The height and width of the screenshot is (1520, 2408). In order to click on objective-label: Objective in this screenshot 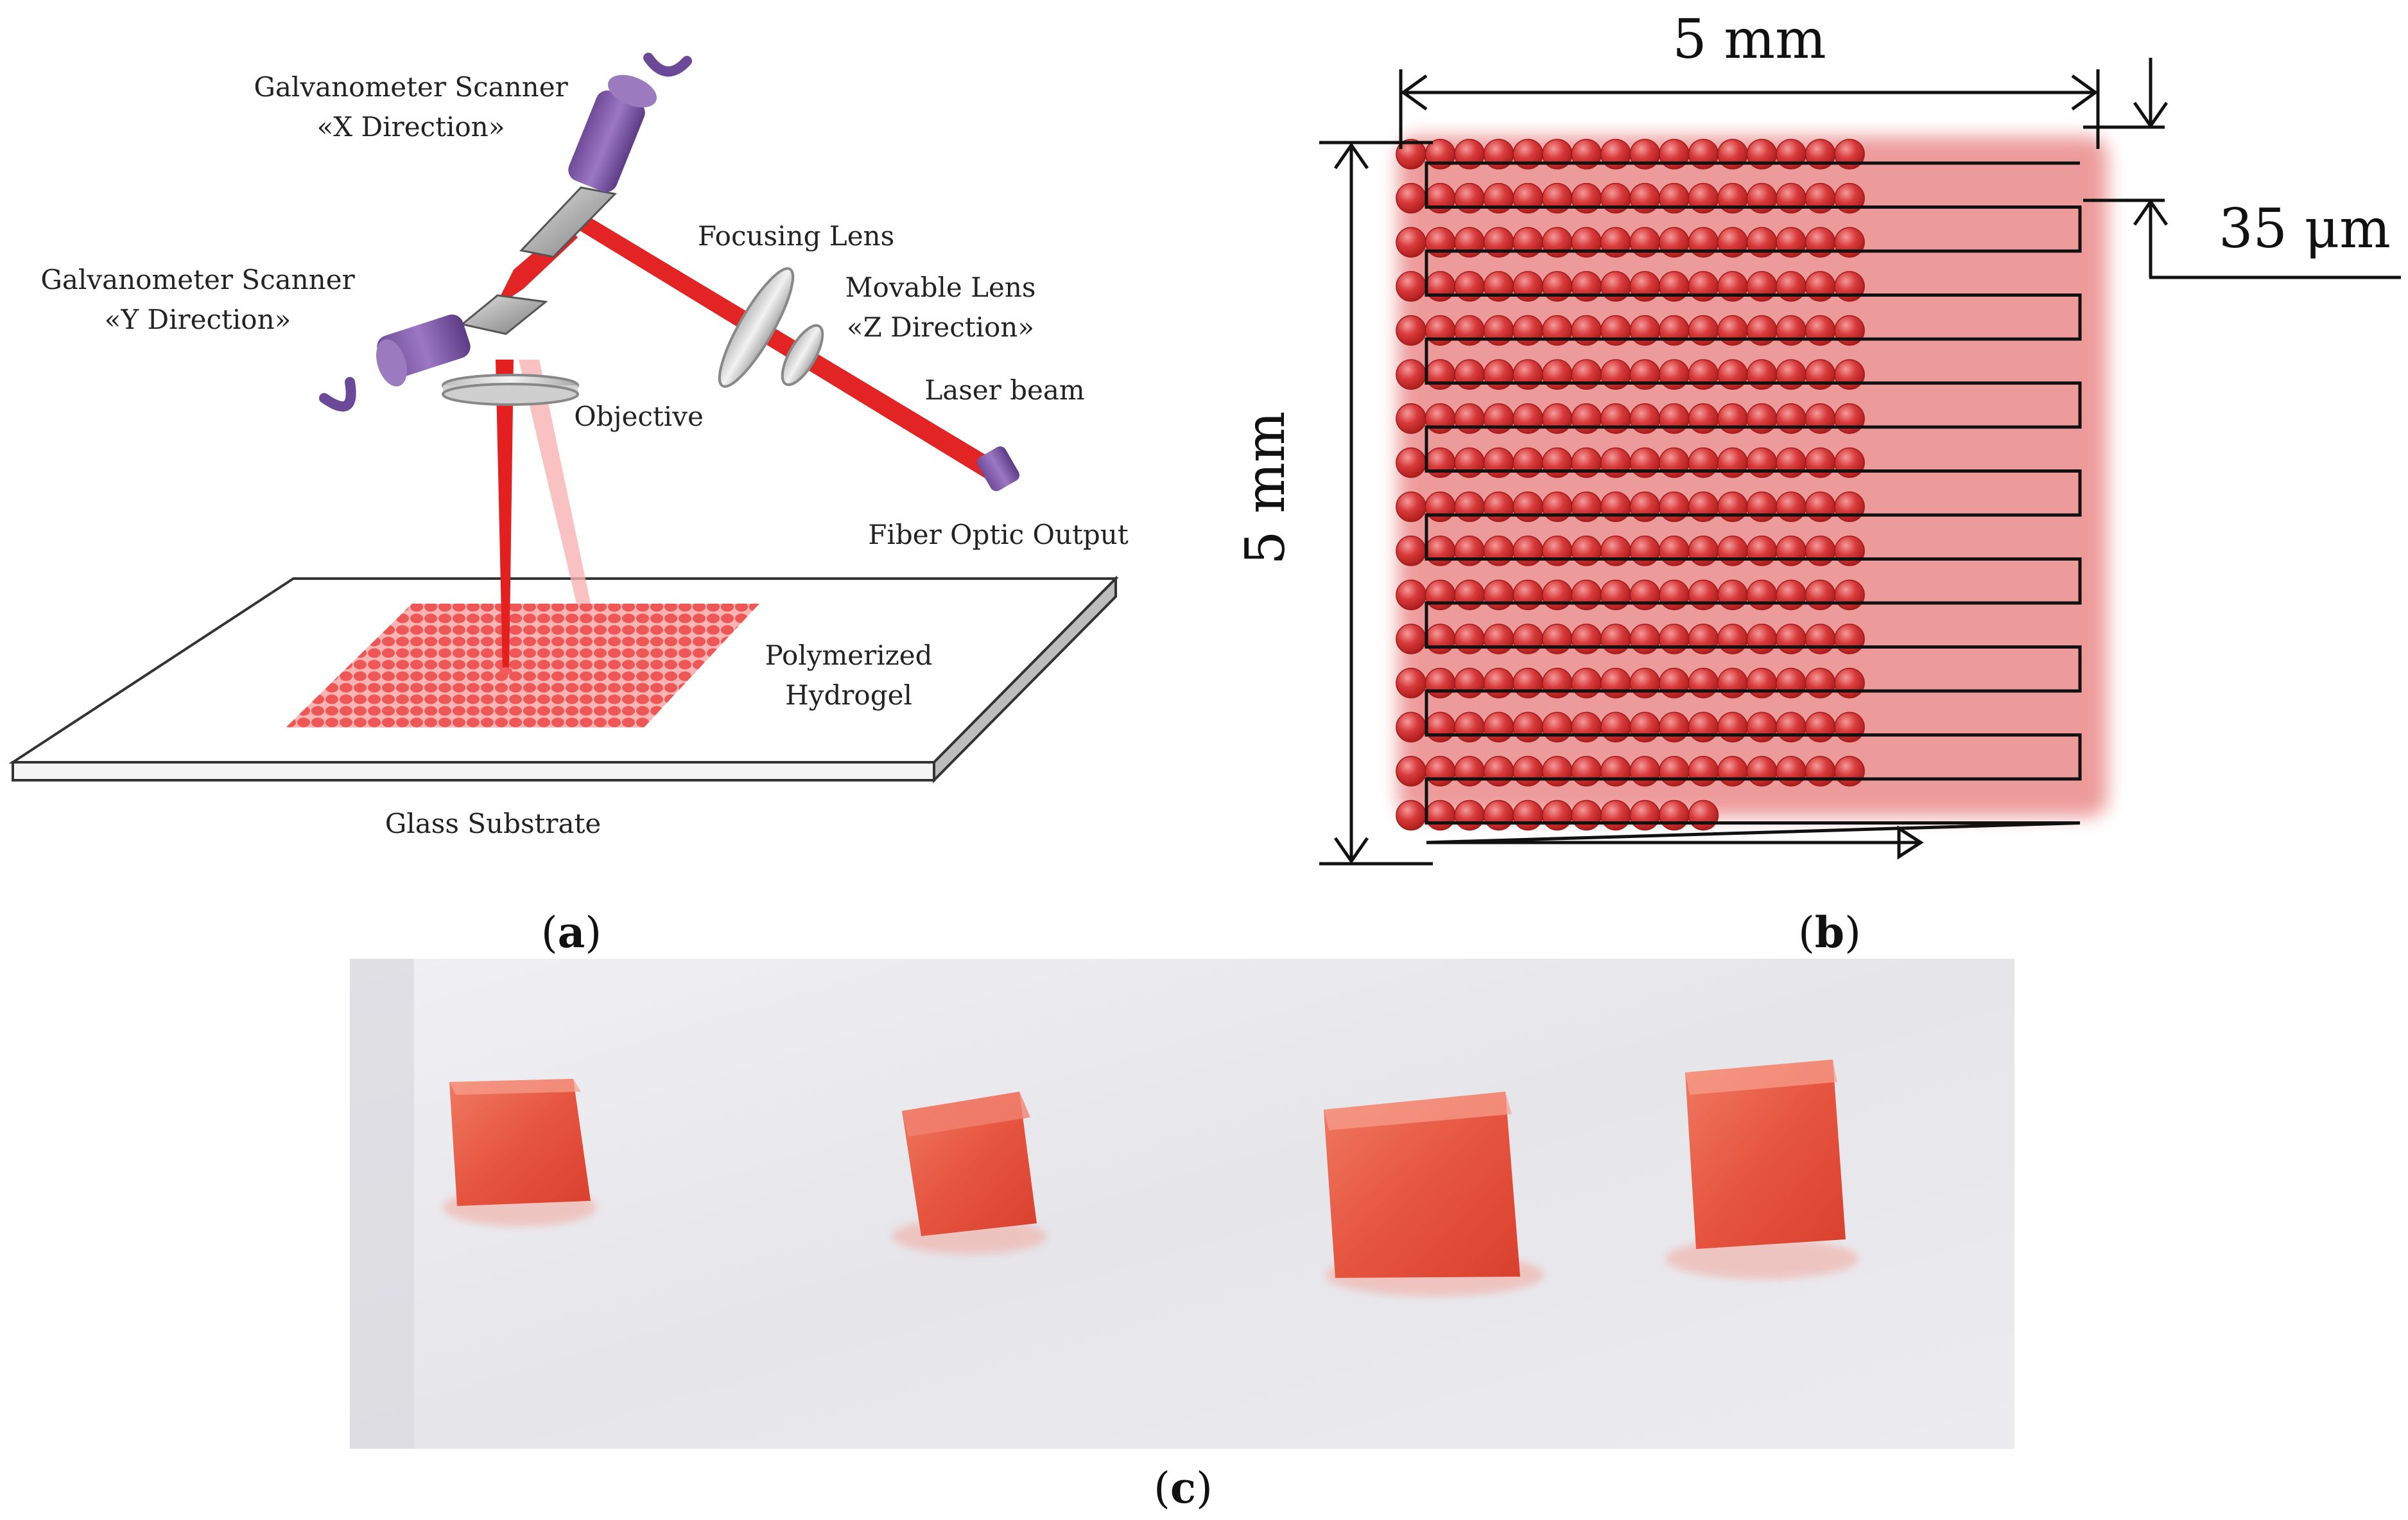, I will do `click(639, 416)`.